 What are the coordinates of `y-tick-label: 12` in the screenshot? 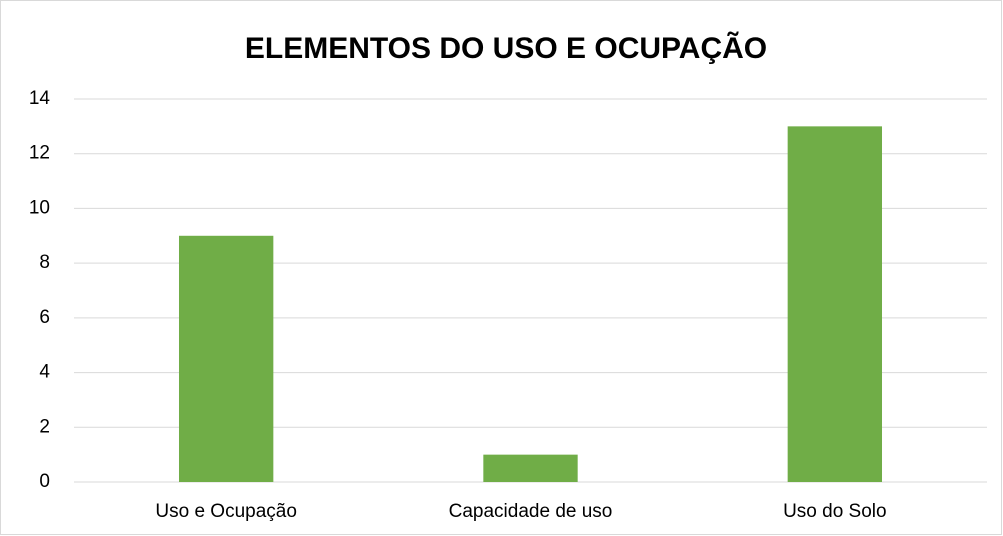 It's located at (39, 153).